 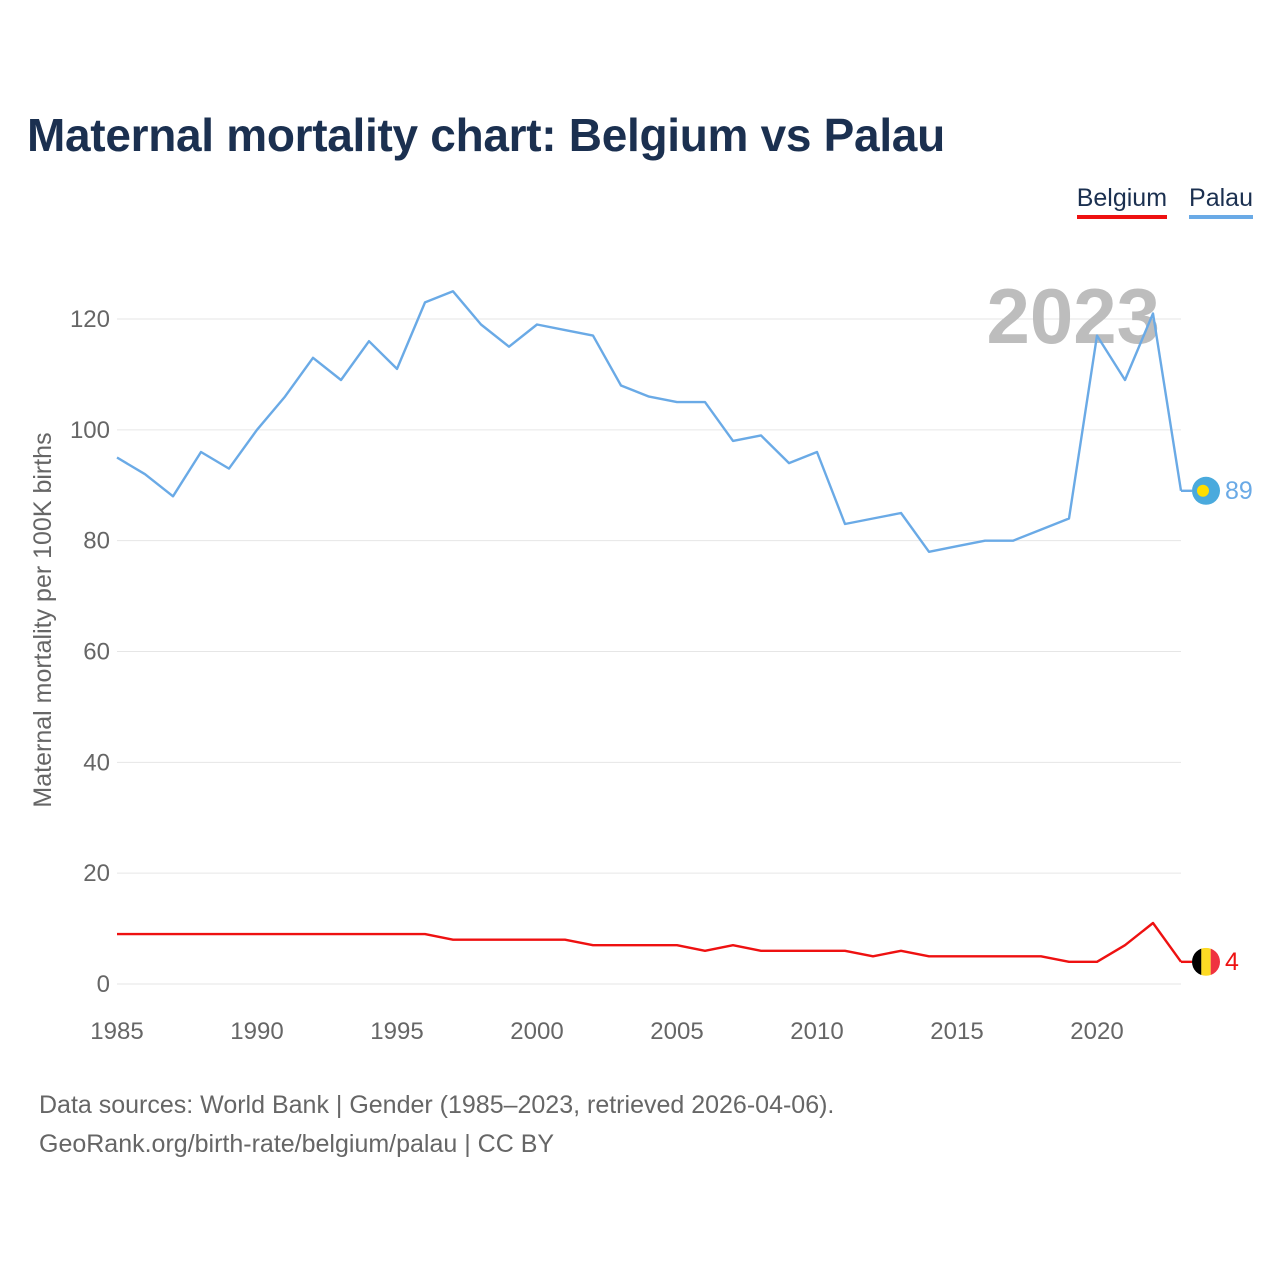 I want to click on end-value-belgium: 4, so click(x=1232, y=962).